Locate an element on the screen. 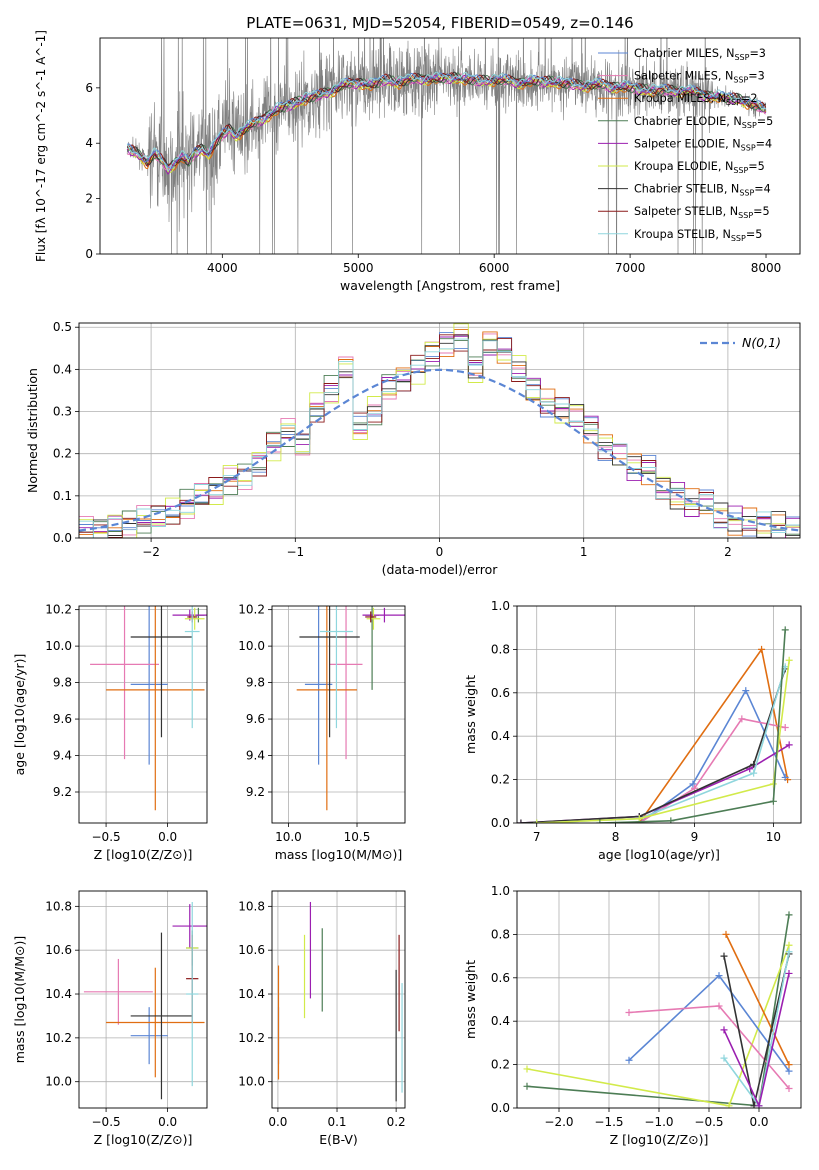  tick-label-x: −2.0 is located at coordinates (558, 1122).